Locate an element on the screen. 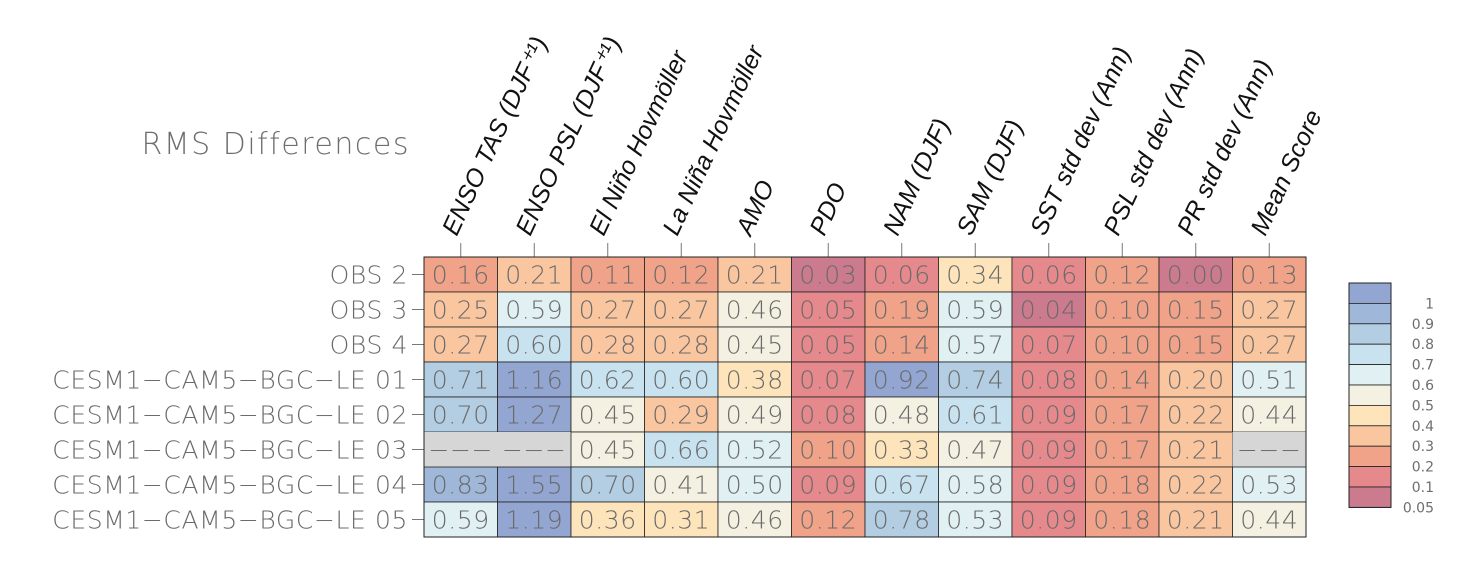 This screenshot has width=1459, height=576. cell-value-label: 0.20 is located at coordinates (1196, 380).